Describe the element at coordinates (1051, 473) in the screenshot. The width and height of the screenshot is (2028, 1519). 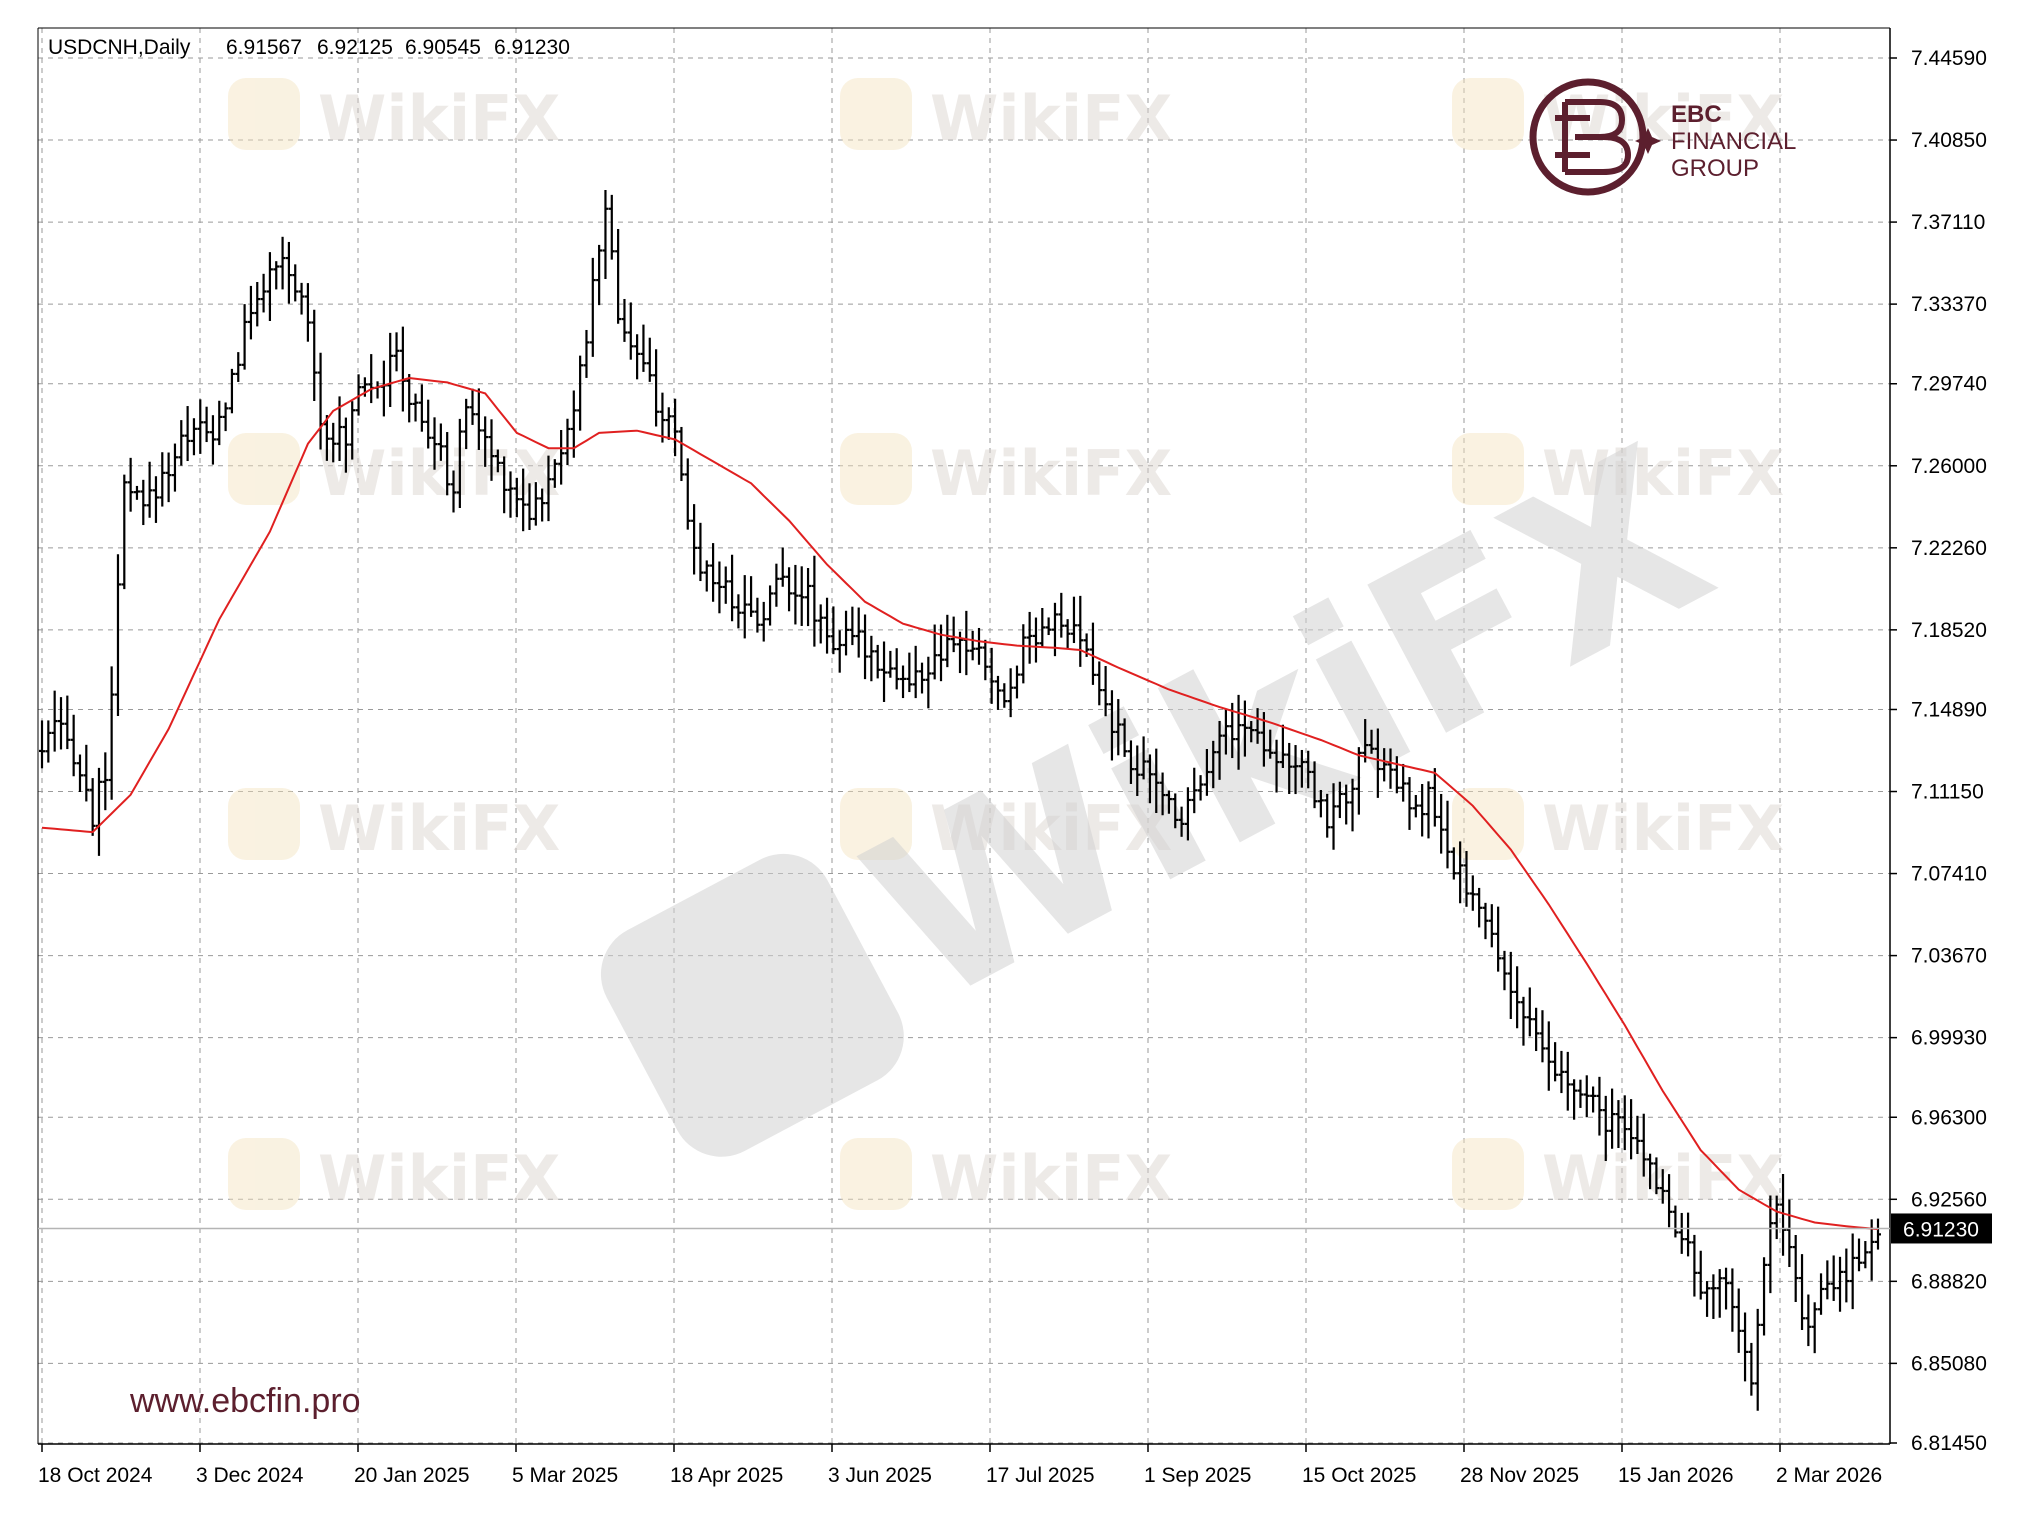
I see `wikifx-watermark-text: WikiFX` at that location.